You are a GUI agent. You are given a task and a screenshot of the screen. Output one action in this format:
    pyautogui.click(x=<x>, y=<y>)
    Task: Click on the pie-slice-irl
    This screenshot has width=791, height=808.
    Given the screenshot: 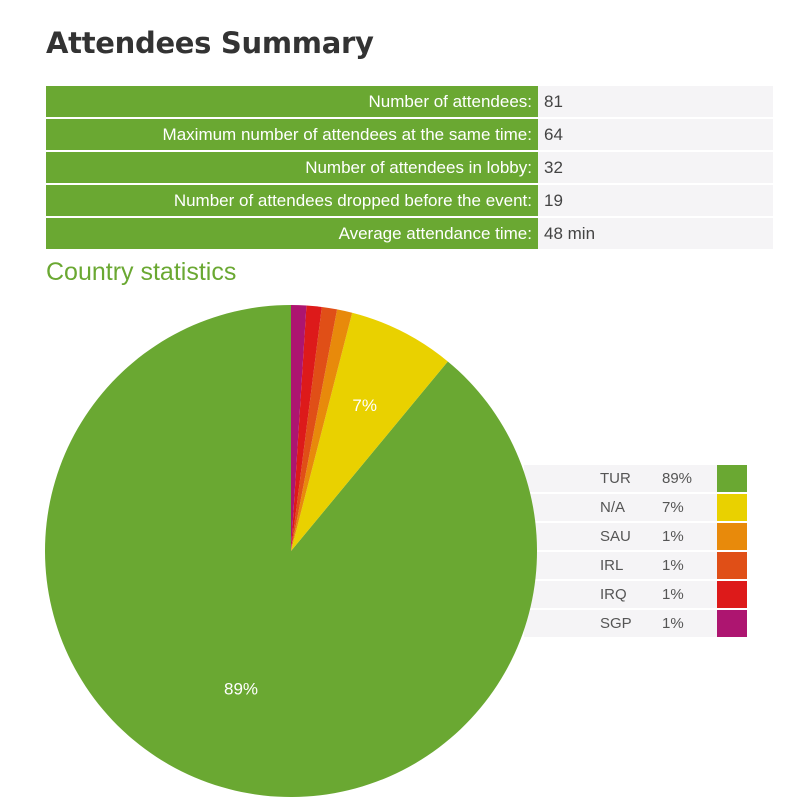 What is the action you would take?
    pyautogui.click(x=314, y=428)
    